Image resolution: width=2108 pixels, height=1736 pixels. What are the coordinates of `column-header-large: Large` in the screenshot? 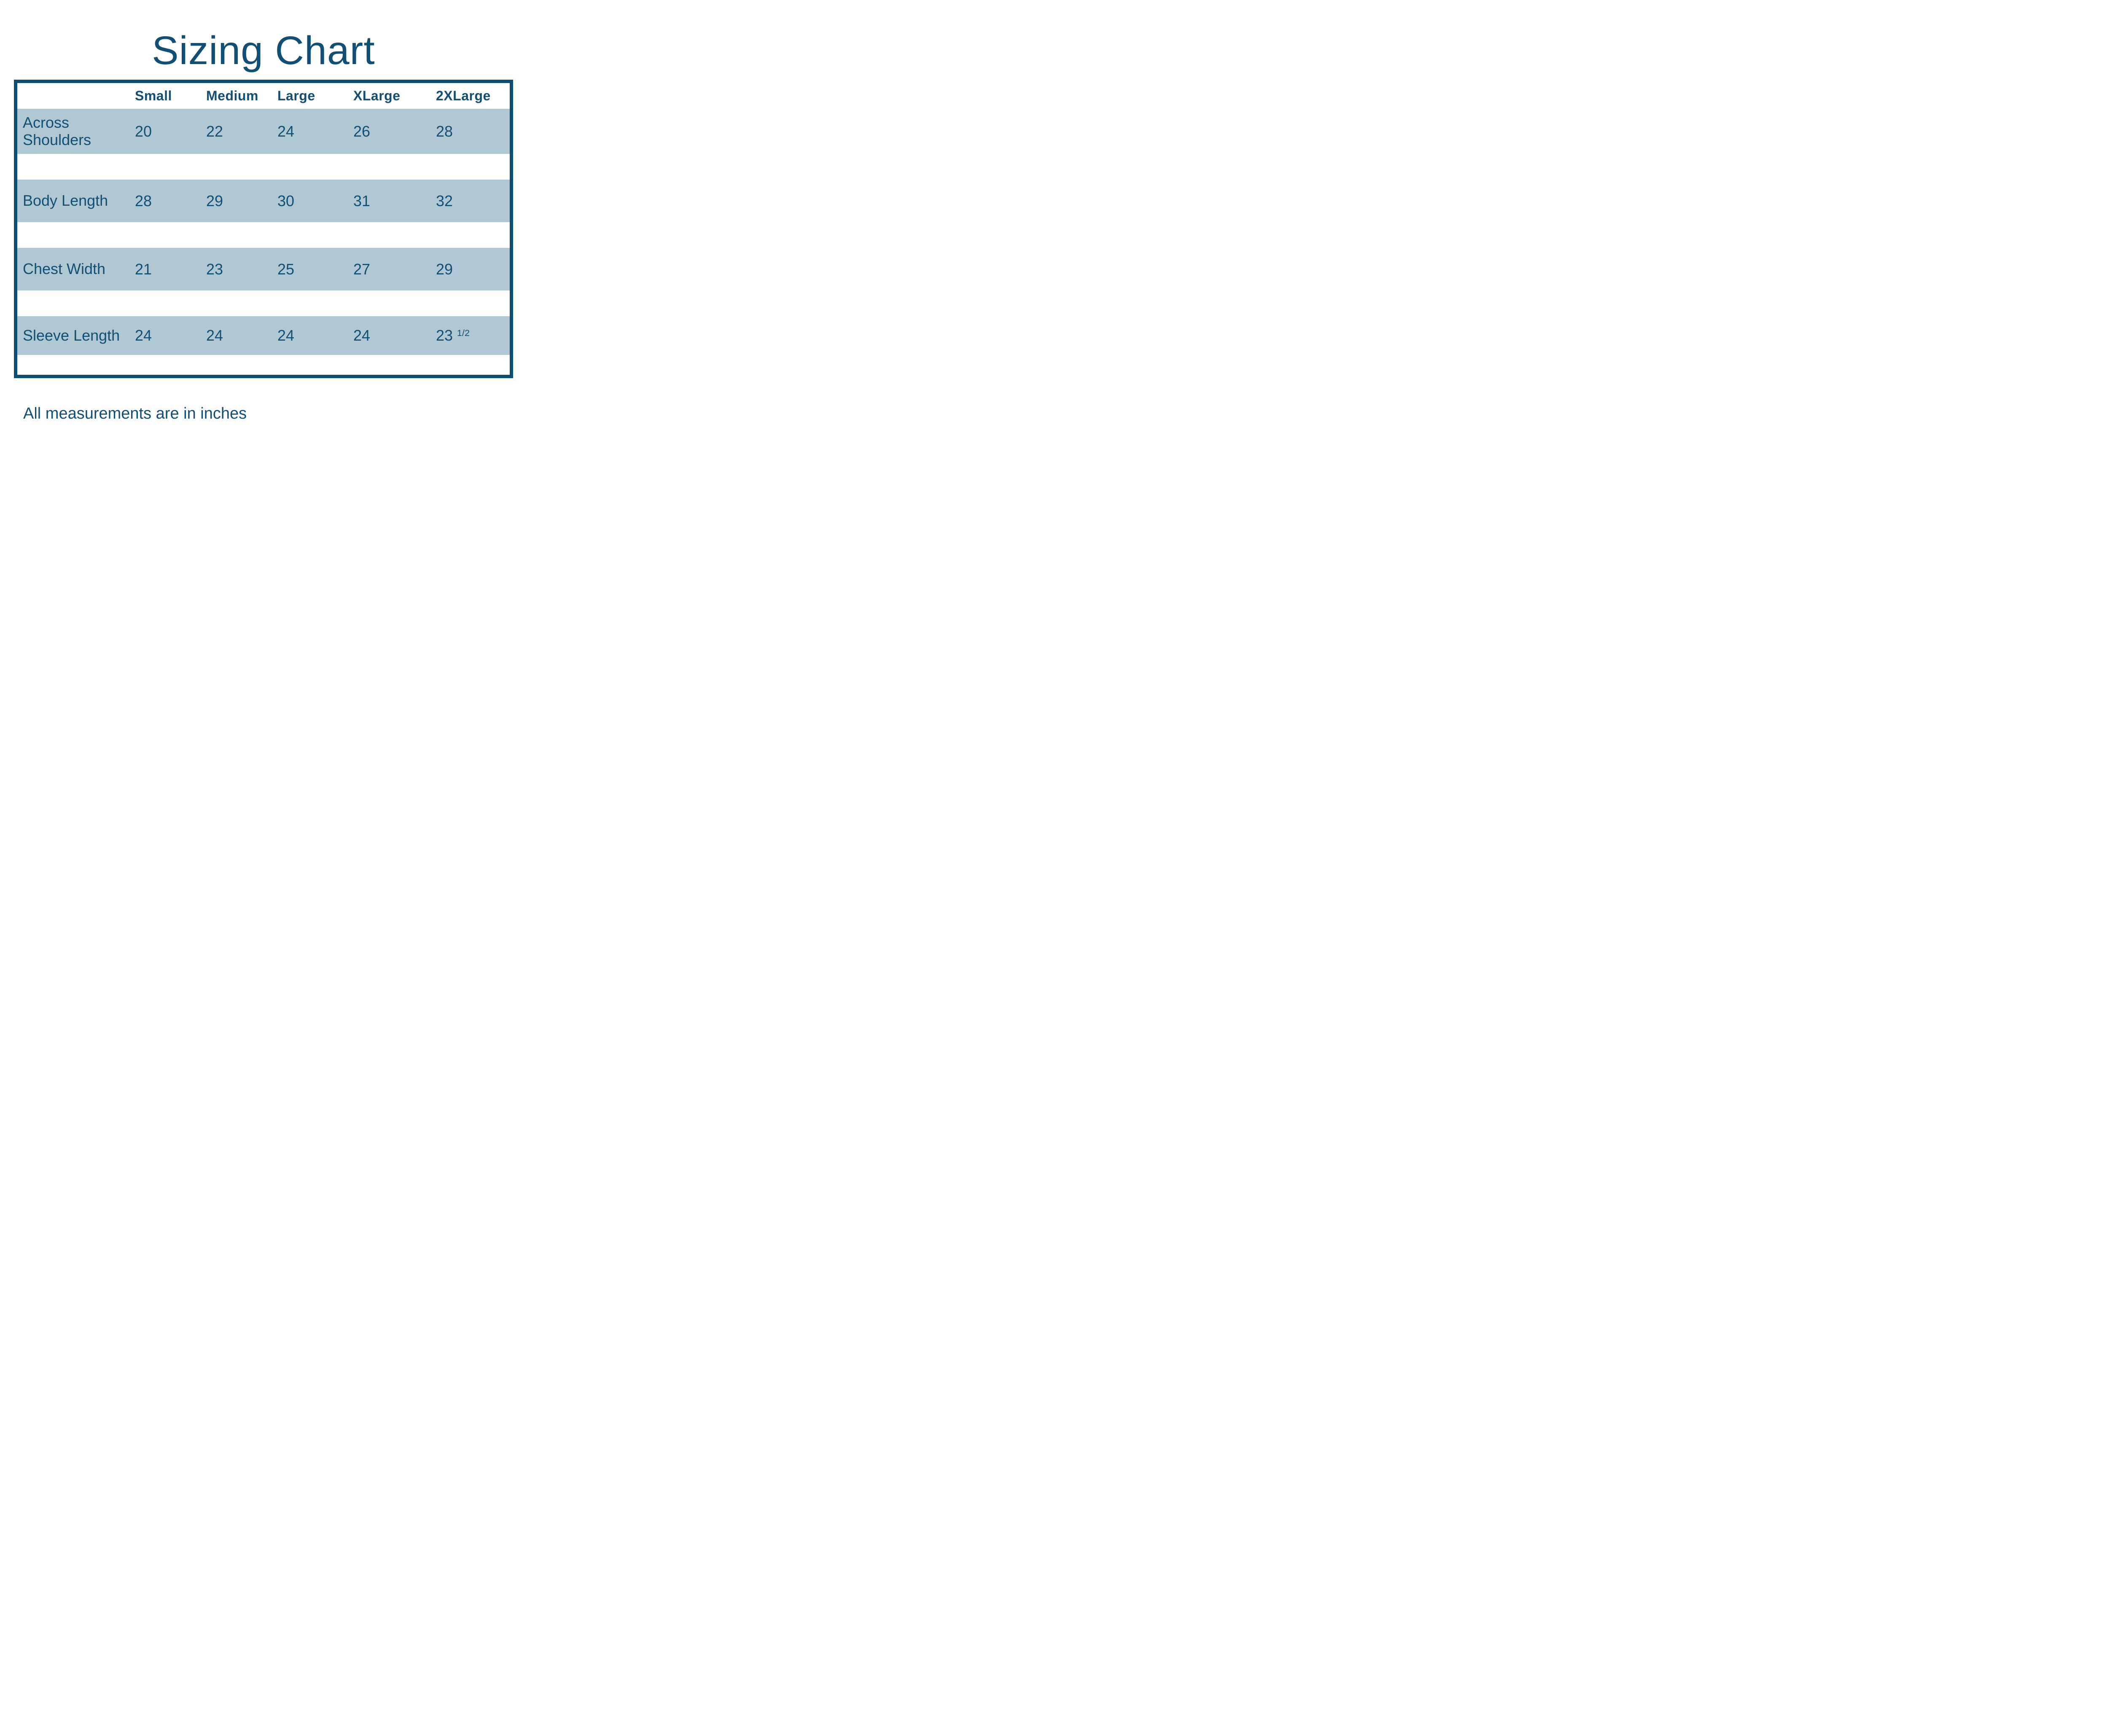 It's located at (296, 95).